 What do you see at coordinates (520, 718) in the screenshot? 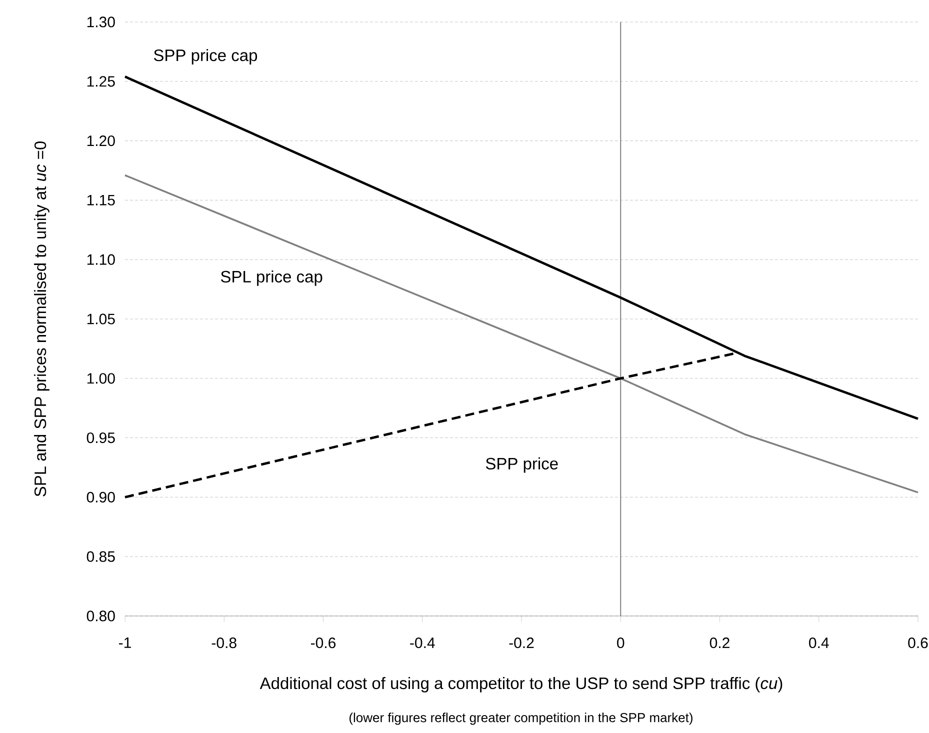
I see `text: (lower figures reflect greater competition in the SPP market)` at bounding box center [520, 718].